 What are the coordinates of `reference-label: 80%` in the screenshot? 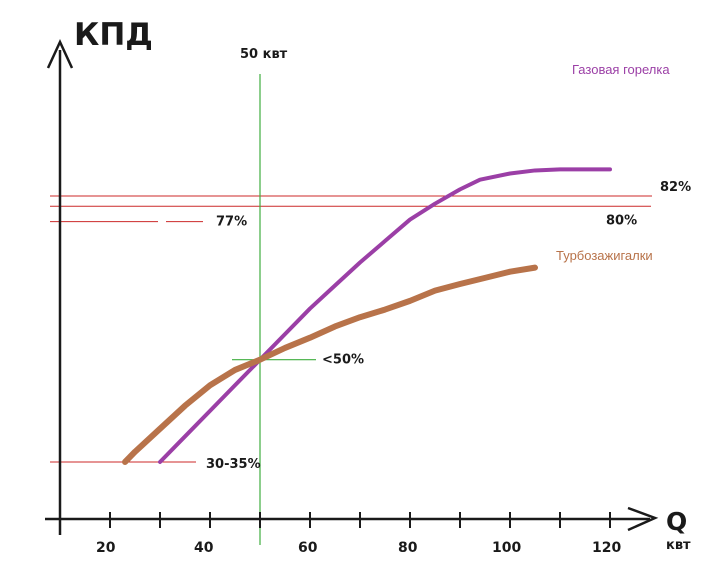 It's located at (621, 220).